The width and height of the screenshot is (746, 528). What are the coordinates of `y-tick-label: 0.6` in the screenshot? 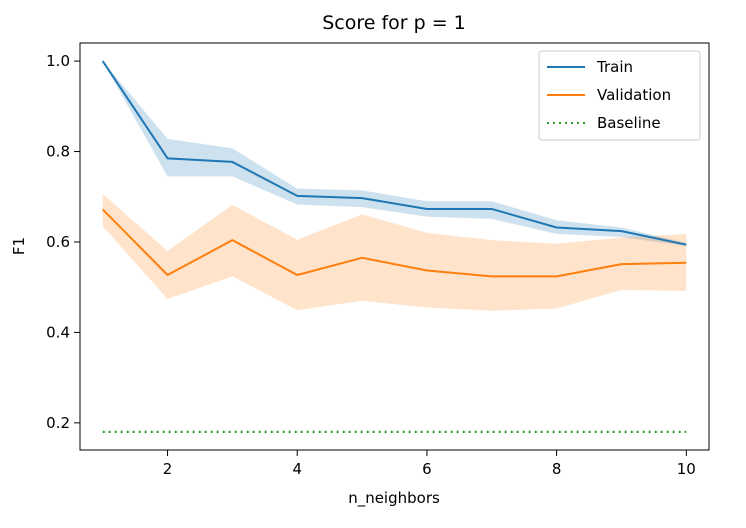 It's located at (58, 242).